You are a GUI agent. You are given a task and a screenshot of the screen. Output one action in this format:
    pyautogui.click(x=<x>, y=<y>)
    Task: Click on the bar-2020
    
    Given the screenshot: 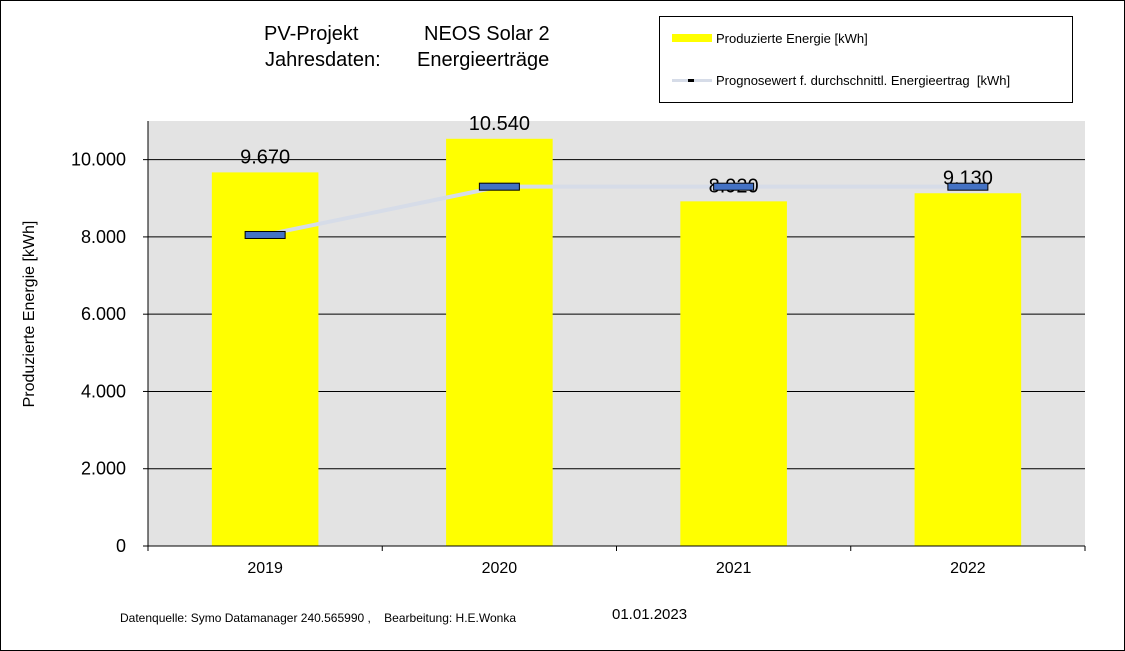 What is the action you would take?
    pyautogui.click(x=499, y=342)
    